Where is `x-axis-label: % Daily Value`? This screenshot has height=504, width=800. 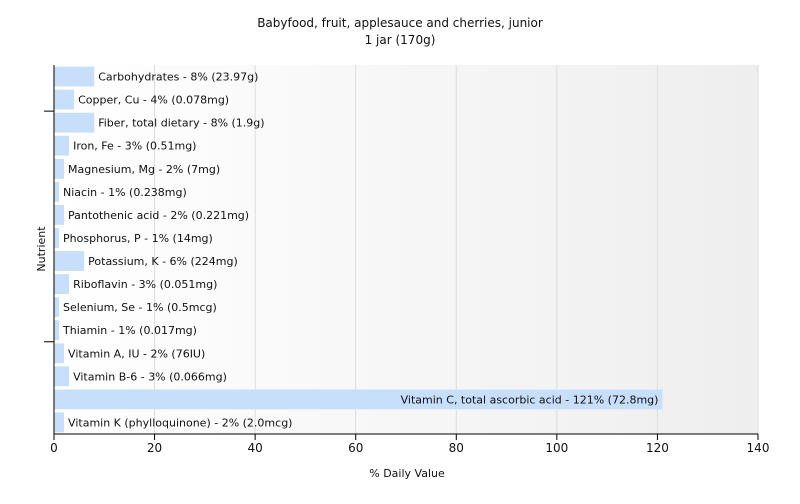 x-axis-label: % Daily Value is located at coordinates (407, 473).